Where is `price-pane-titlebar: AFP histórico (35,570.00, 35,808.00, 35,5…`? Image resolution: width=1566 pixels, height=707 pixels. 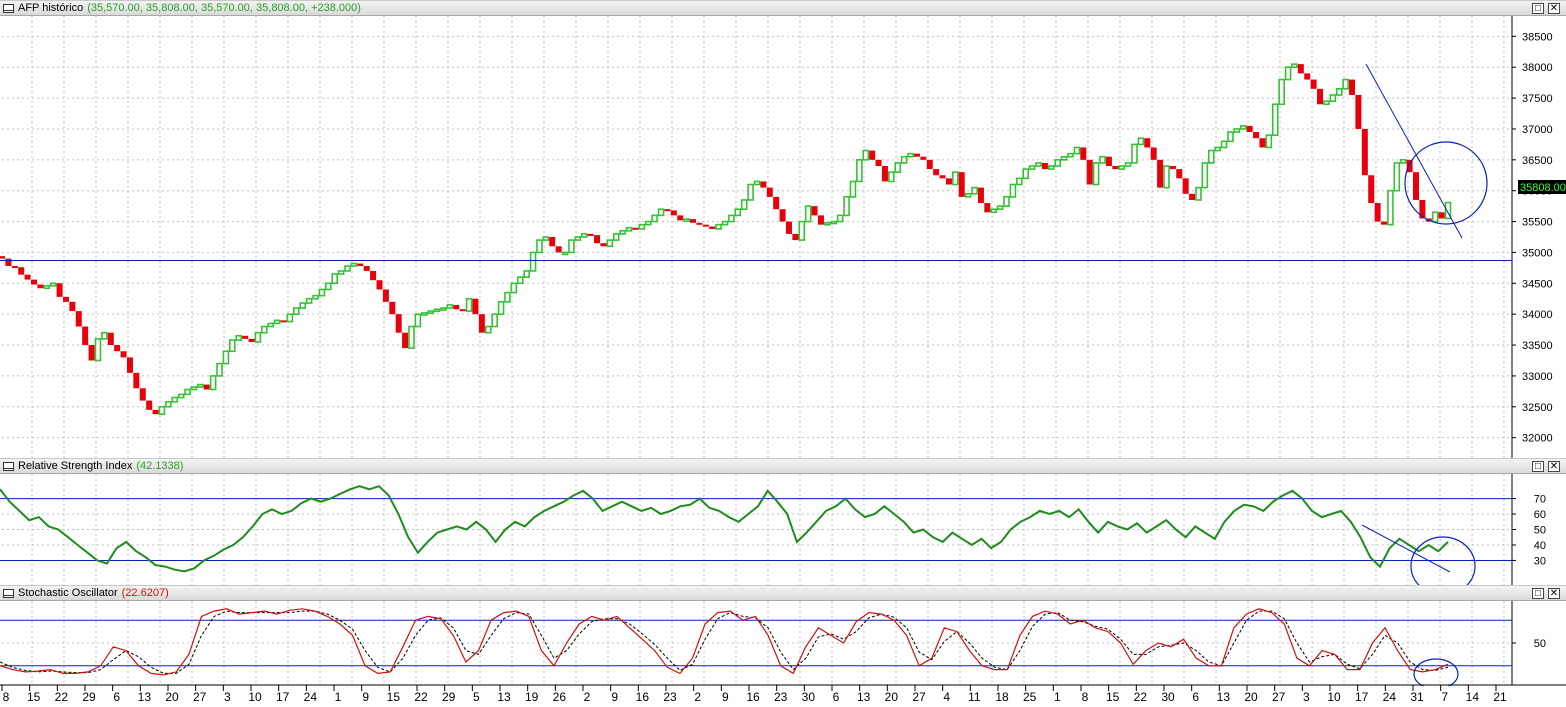 price-pane-titlebar: AFP histórico (35,570.00, 35,808.00, 35,5… is located at coordinates (783, 8).